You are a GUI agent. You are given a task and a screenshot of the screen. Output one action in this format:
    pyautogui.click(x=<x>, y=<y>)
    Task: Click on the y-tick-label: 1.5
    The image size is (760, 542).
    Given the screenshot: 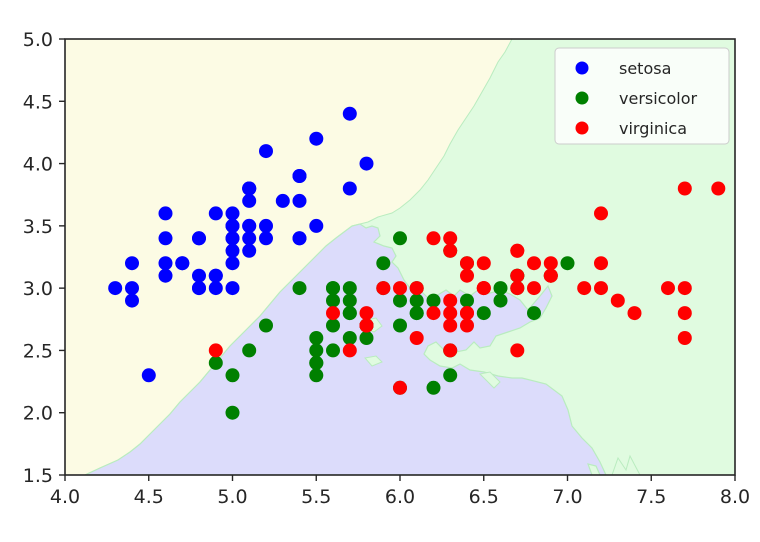 What is the action you would take?
    pyautogui.click(x=38, y=476)
    